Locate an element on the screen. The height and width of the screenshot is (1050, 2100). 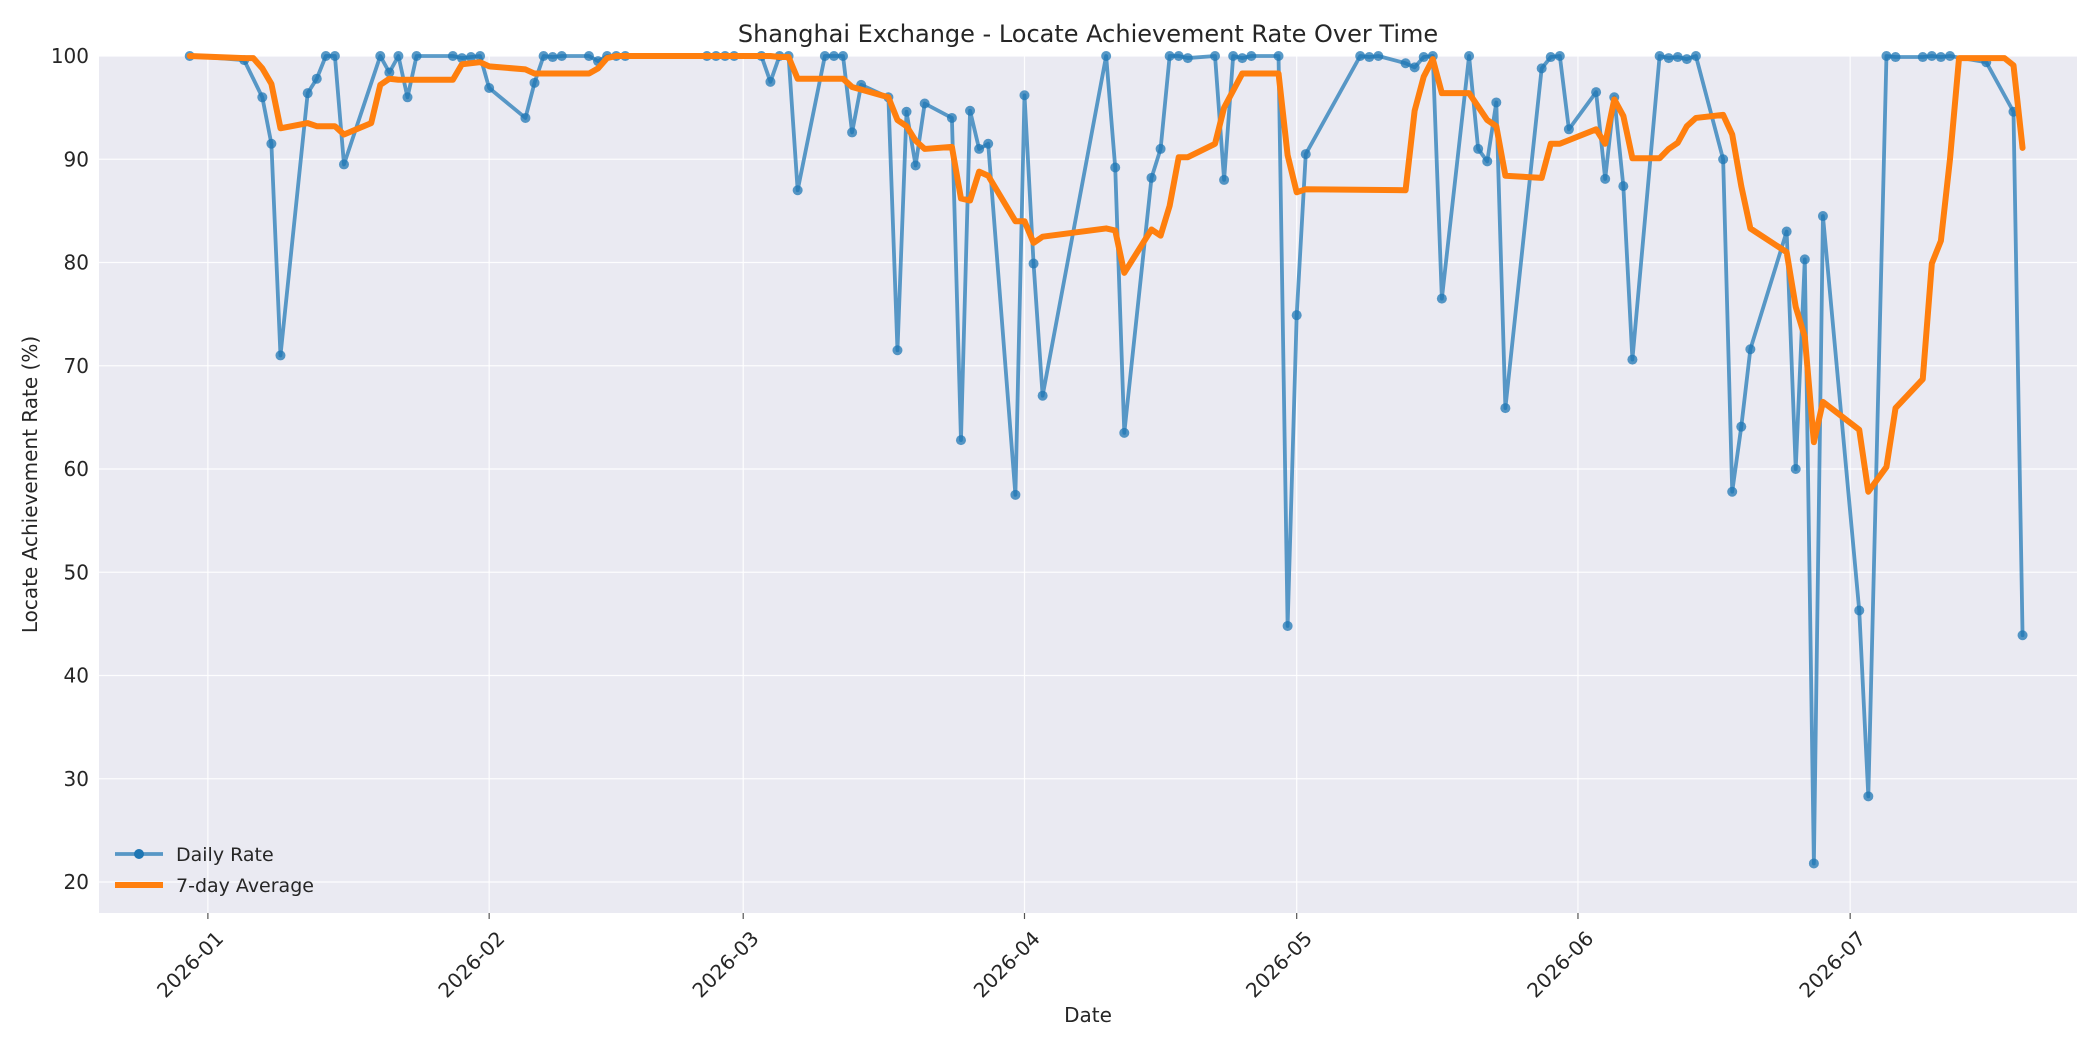
y-axis-label: Locate Achievement Rate (%) is located at coordinates (30, 484).